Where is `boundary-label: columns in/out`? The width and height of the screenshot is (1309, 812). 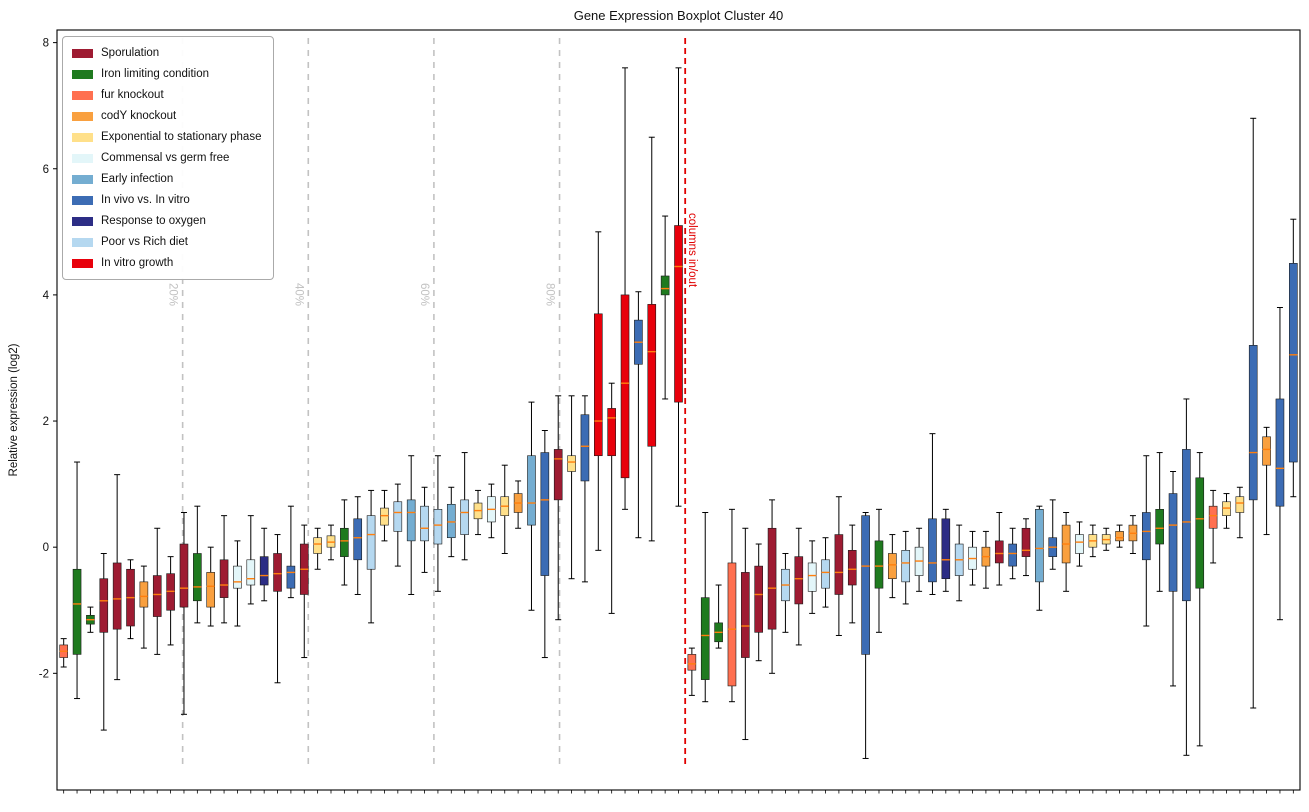
boundary-label: columns in/out is located at coordinates (692, 250).